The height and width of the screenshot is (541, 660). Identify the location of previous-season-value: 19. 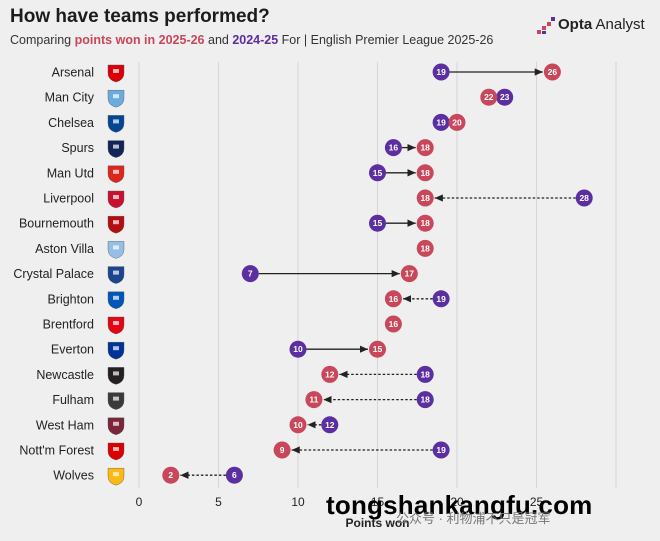
(441, 299).